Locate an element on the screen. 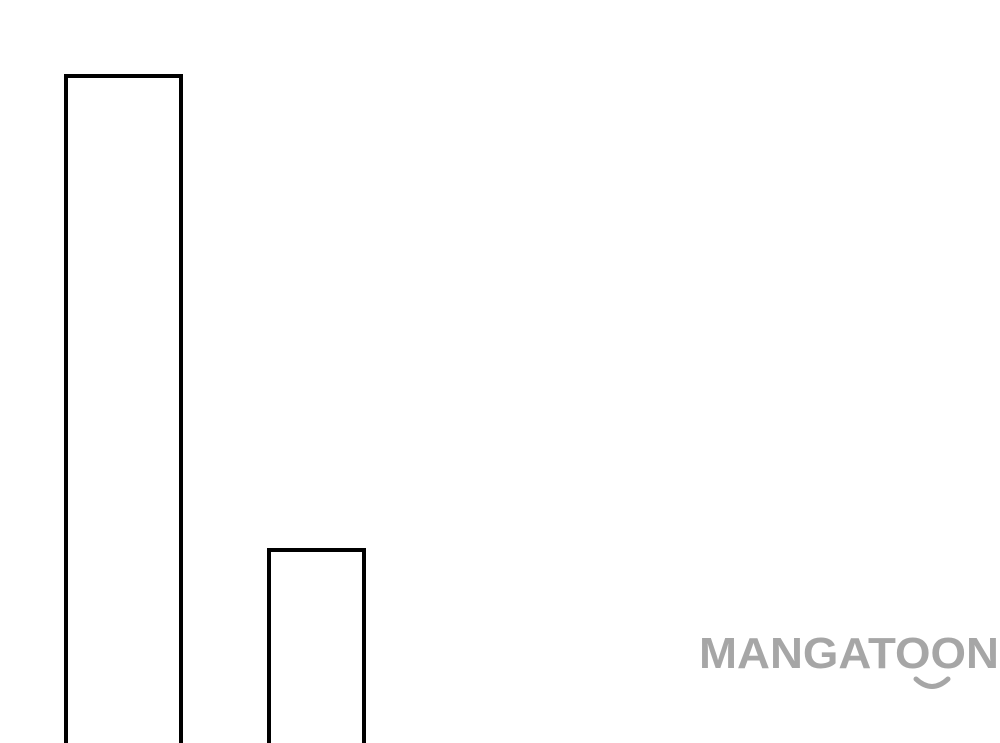 This screenshot has width=1000, height=743. watermark: MANGATOON is located at coordinates (849, 653).